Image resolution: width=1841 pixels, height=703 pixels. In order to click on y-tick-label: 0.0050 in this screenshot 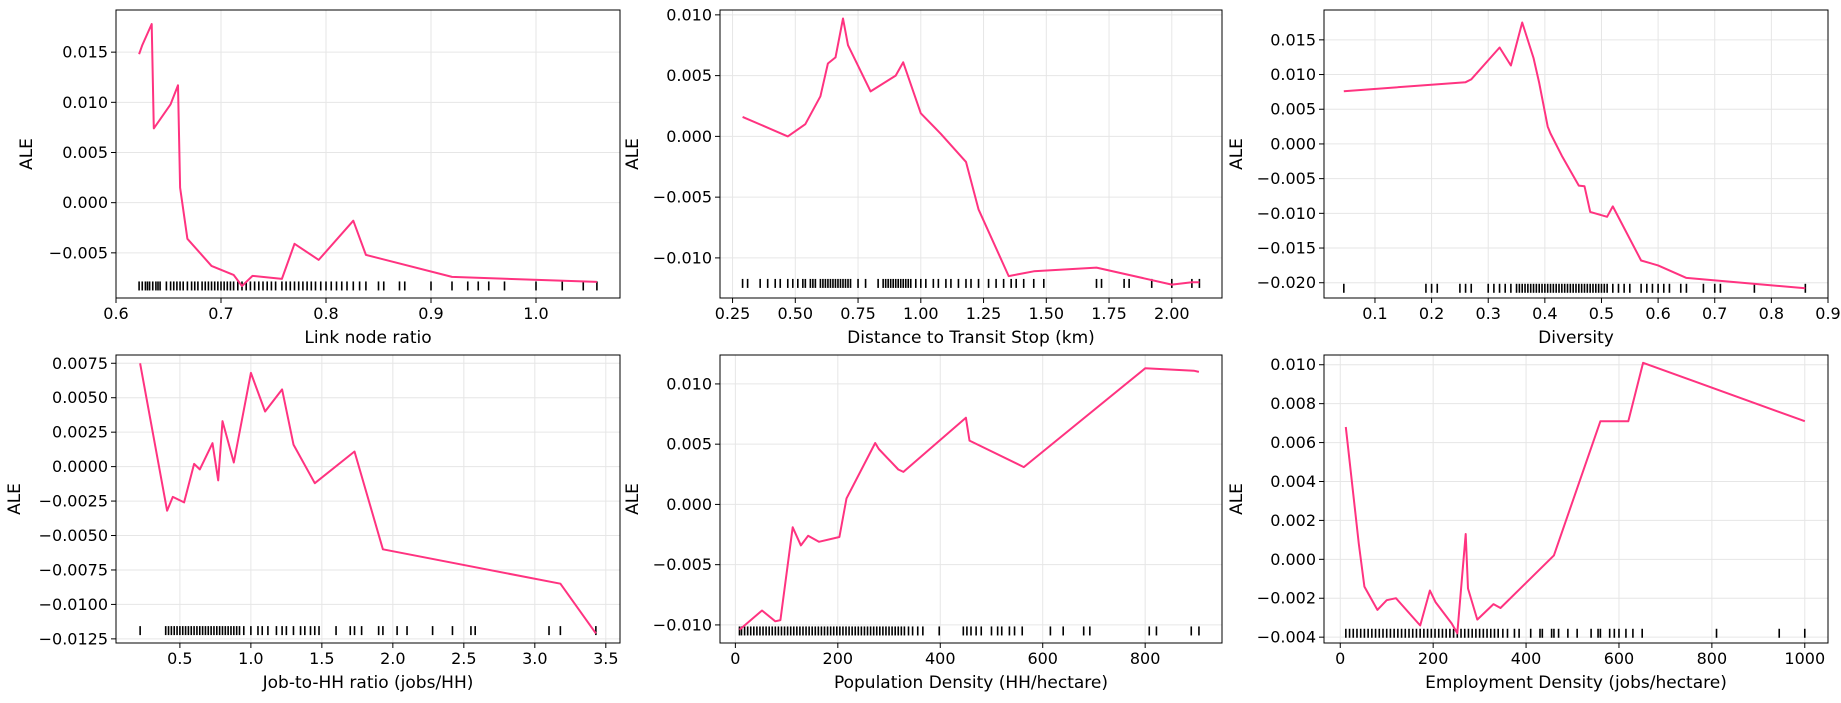, I will do `click(80, 397)`.